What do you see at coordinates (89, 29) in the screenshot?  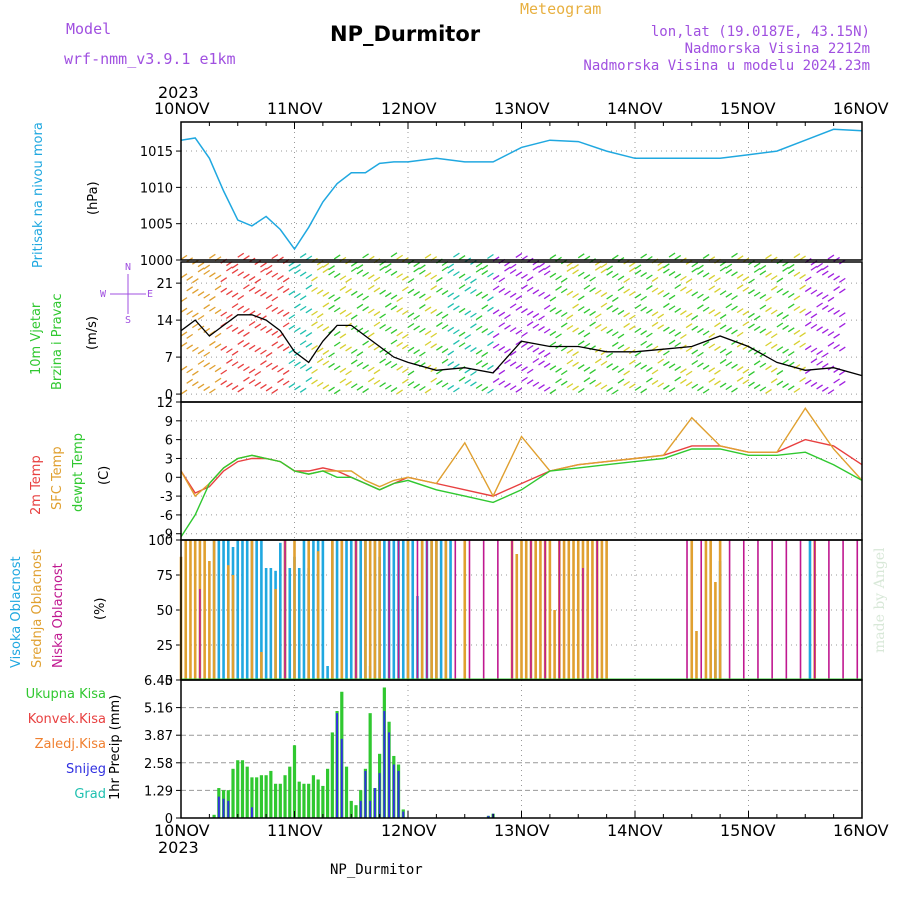 I see `model-label: Model` at bounding box center [89, 29].